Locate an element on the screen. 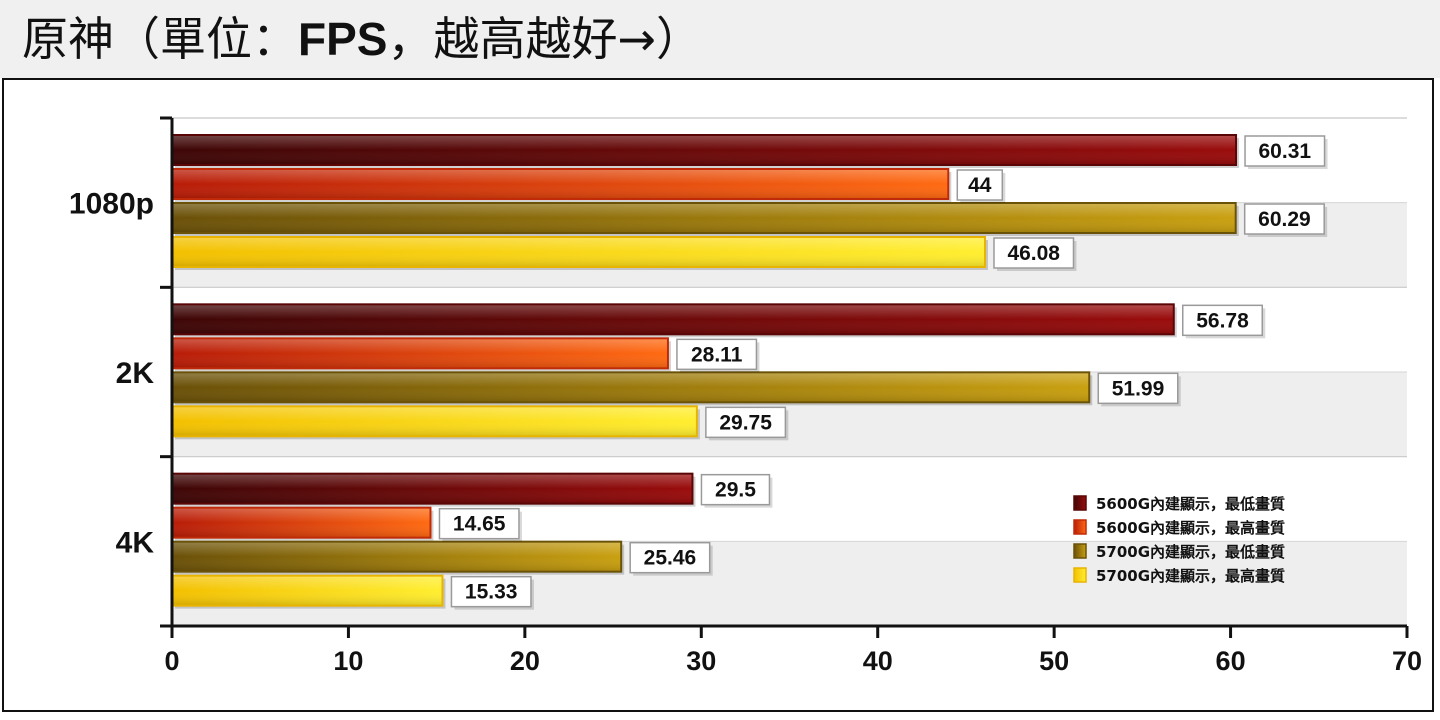  title-prefix: 原神（單位： is located at coordinates (160, 39).